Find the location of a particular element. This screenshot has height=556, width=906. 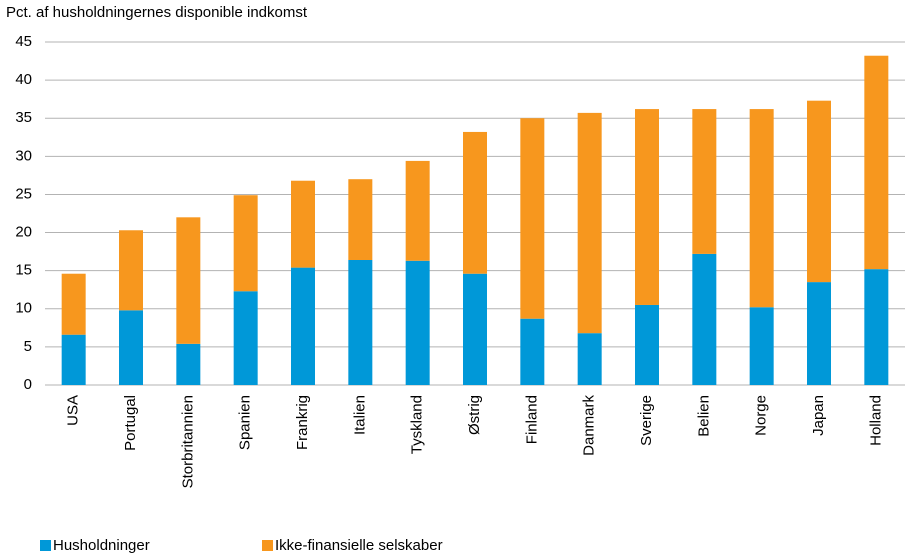

x-tick-label: Østrig is located at coordinates (474, 415).